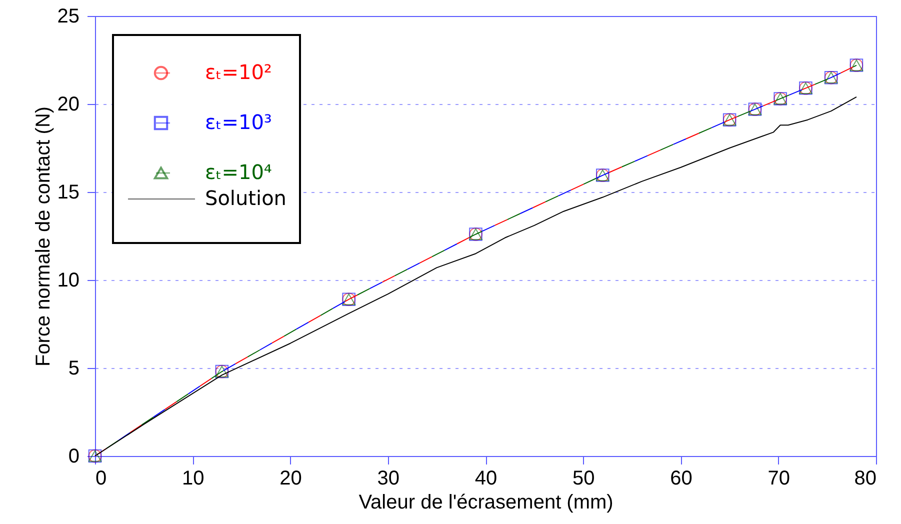  Describe the element at coordinates (68, 193) in the screenshot. I see `y-tick-label: 15` at that location.